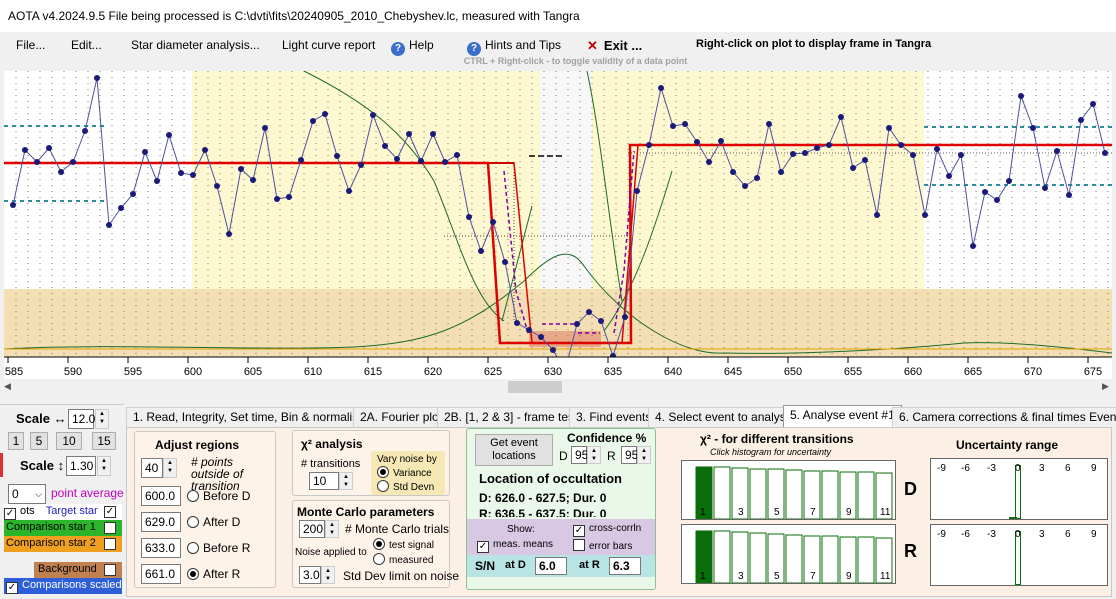 This screenshot has width=1116, height=599. I want to click on scale-1-button: 1, so click(16, 441).